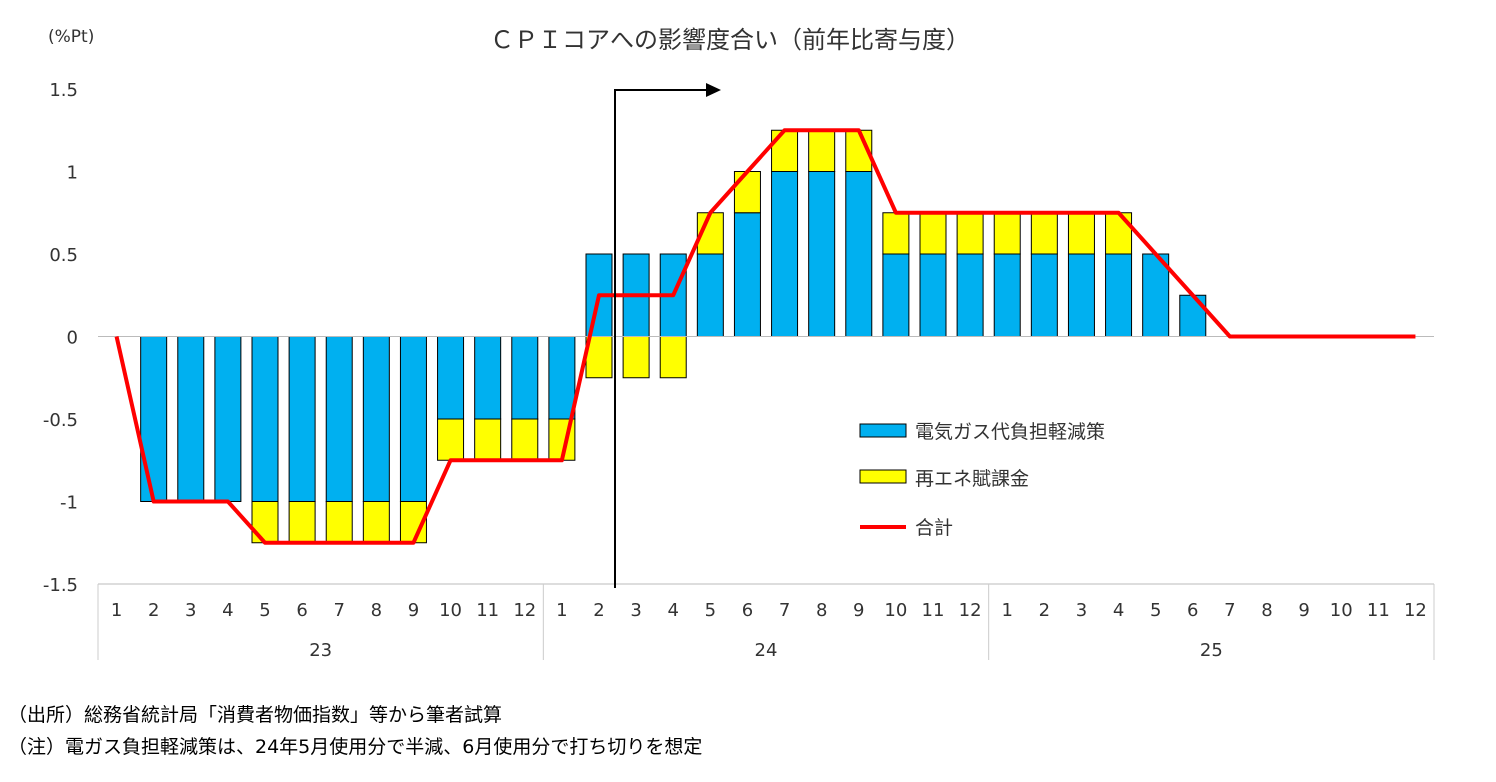  I want to click on footnote: （注）電ガス負担軽減策は、24年5月使用分で半減、6月使用分で打ち切りを想定, so click(355, 747).